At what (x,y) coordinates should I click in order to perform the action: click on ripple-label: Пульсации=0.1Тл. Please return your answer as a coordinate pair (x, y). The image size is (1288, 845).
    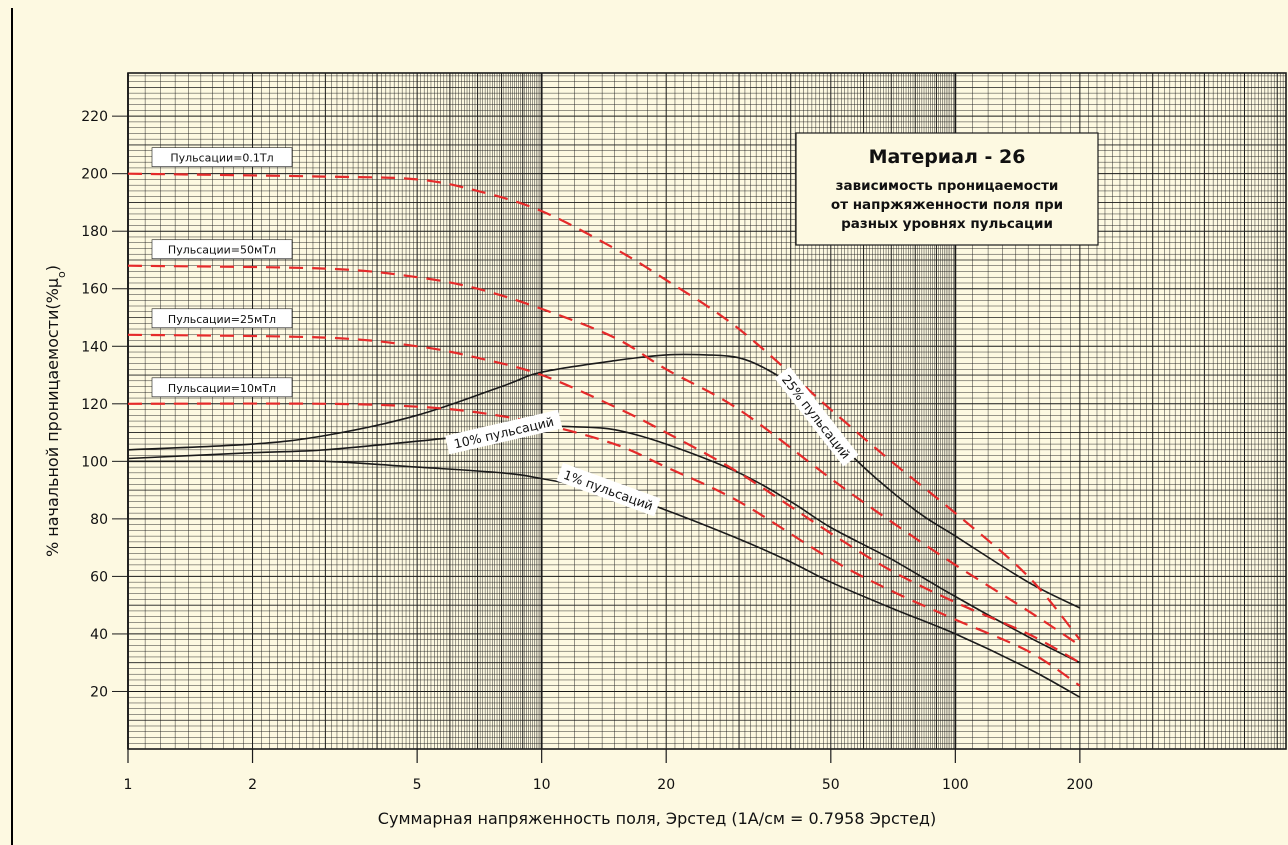
    Looking at the image, I should click on (221, 158).